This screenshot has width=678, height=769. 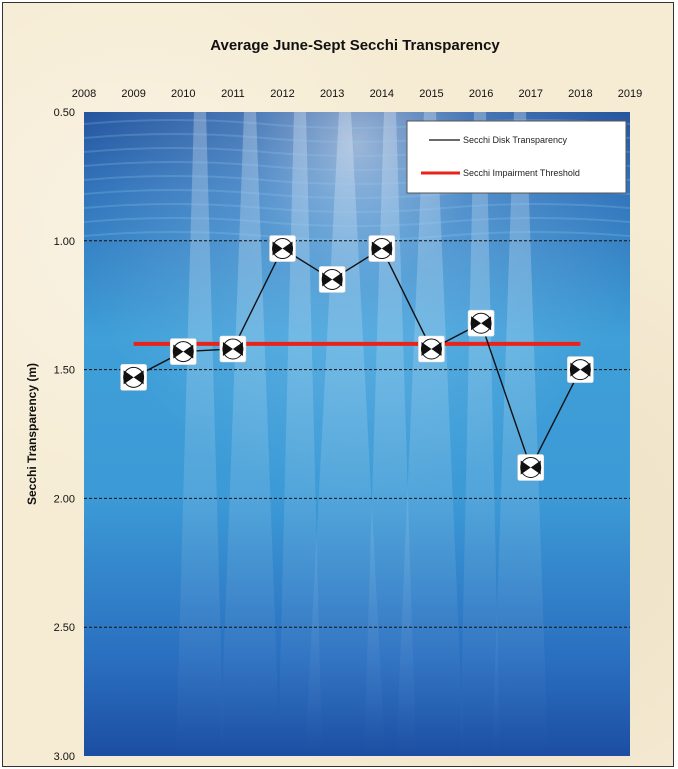 I want to click on x-tick-label: 2010, so click(x=183, y=94).